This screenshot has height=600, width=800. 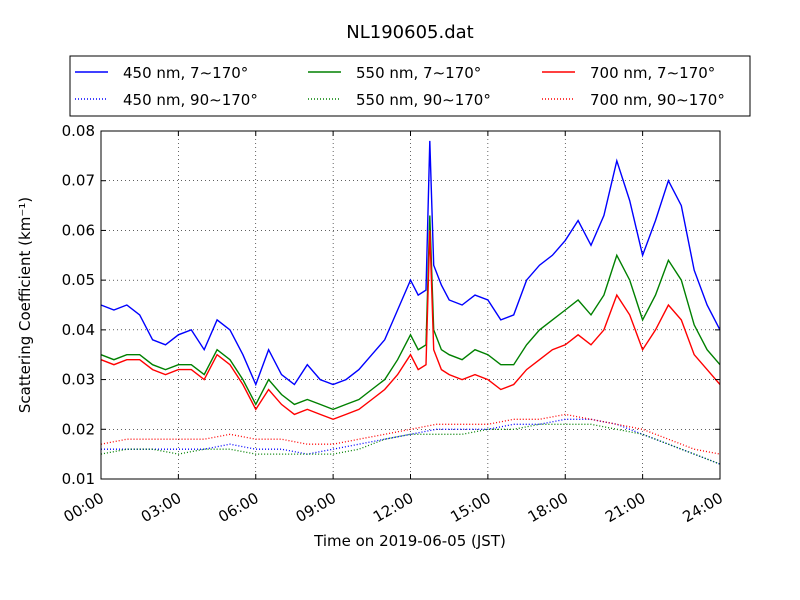 I want to click on x-tick-label: 21:00, so click(x=625, y=507).